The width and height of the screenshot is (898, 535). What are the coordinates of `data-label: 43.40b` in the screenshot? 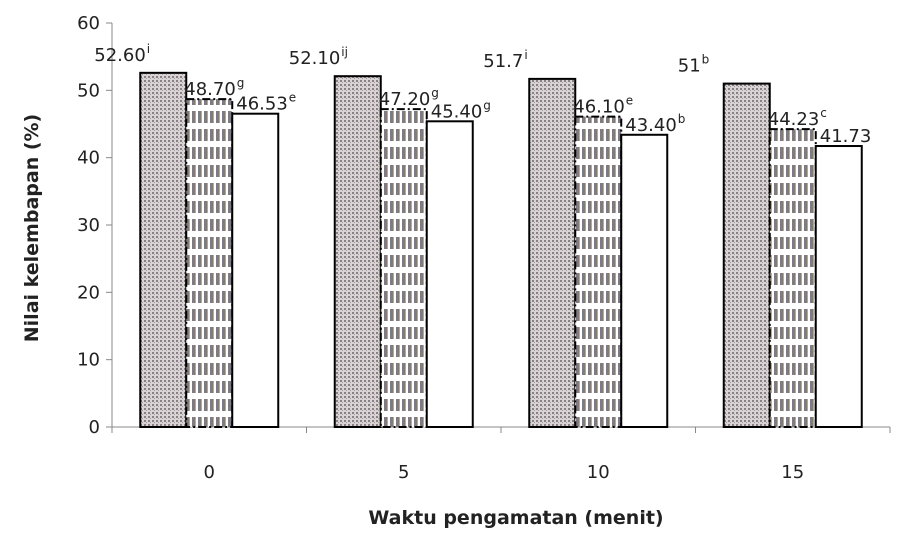 It's located at (655, 124).